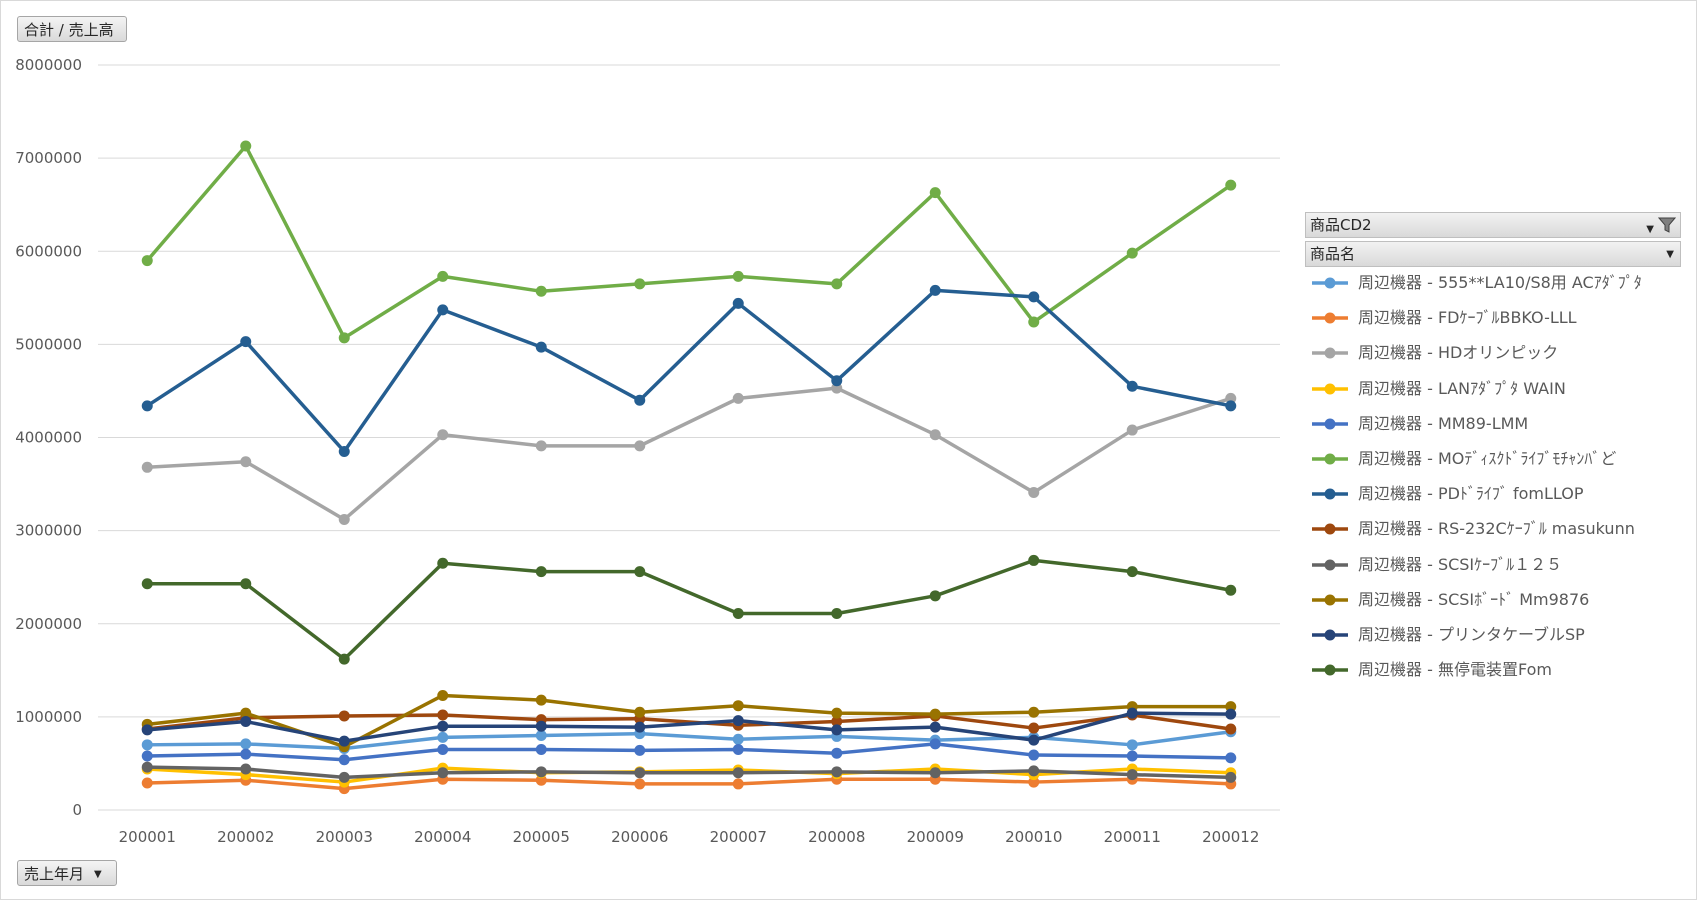 Image resolution: width=1697 pixels, height=900 pixels. What do you see at coordinates (1667, 229) in the screenshot?
I see `filter-icon` at bounding box center [1667, 229].